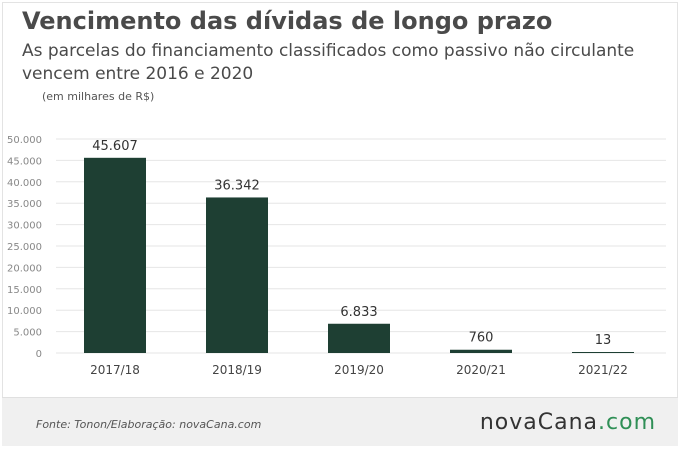 Image resolution: width=684 pixels, height=450 pixels. What do you see at coordinates (627, 422) in the screenshot?
I see `logo-tld: .com` at bounding box center [627, 422].